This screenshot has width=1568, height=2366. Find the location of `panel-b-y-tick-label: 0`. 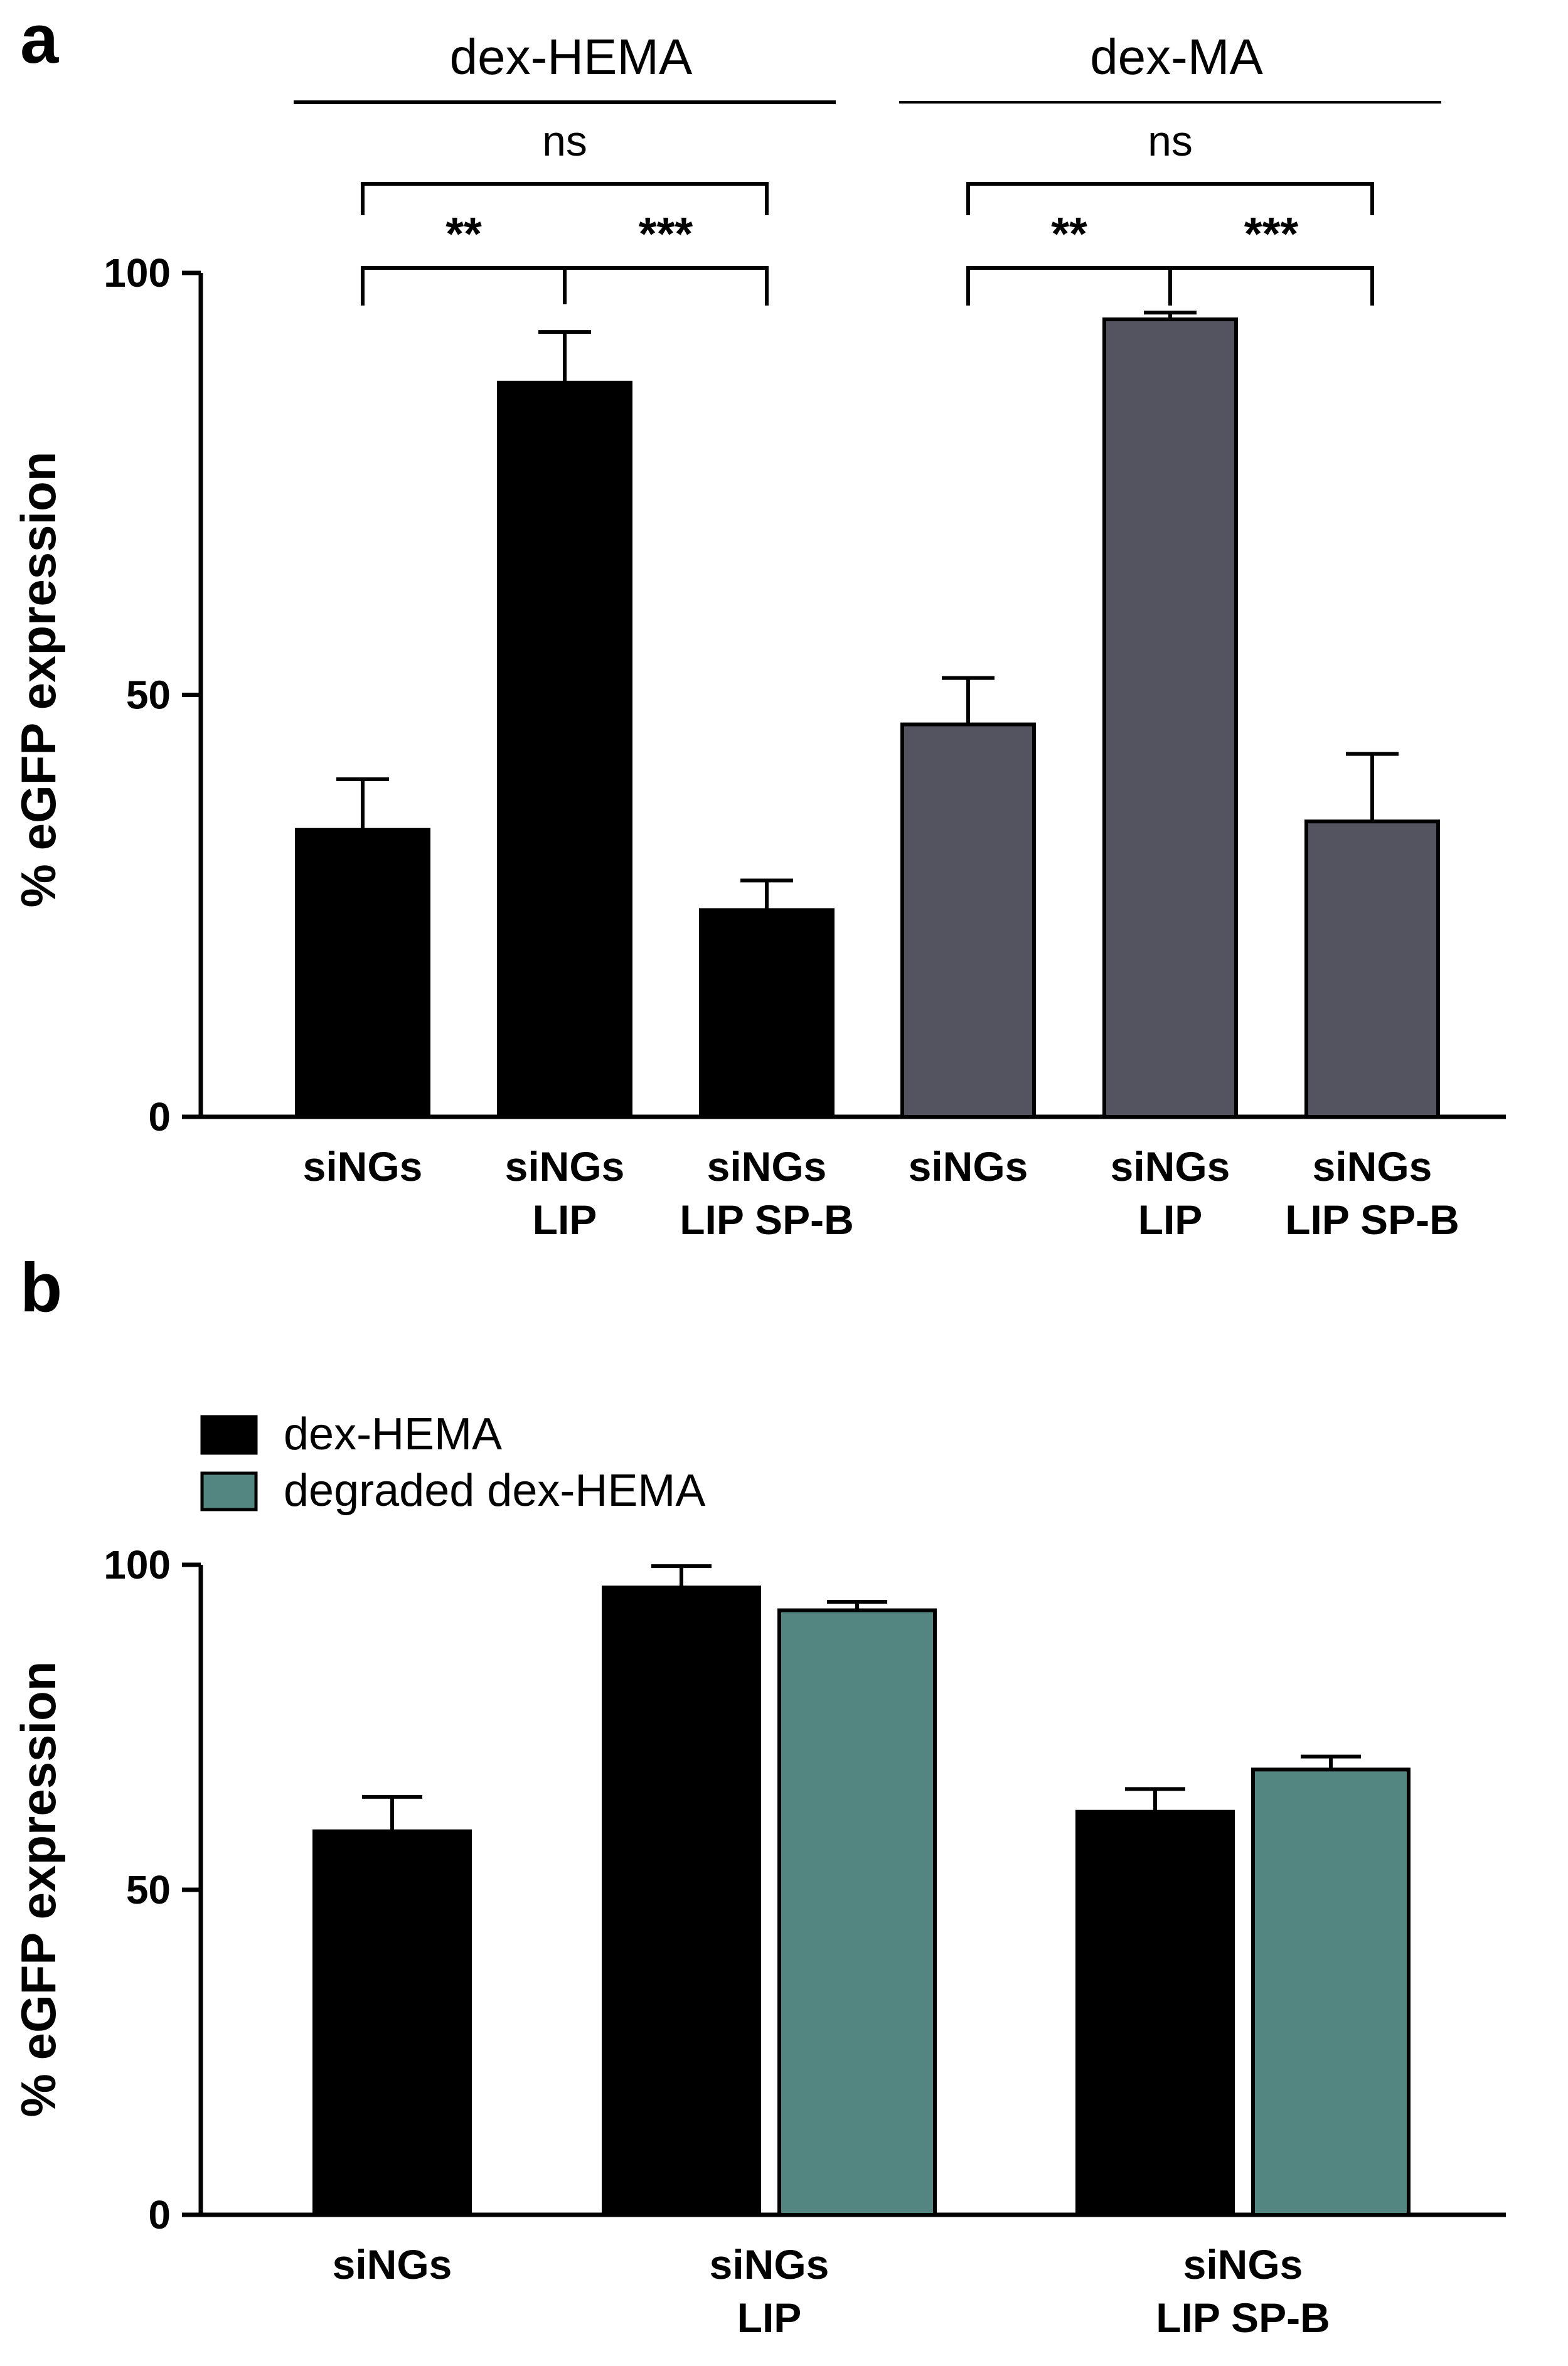

panel-b-y-tick-label: 0 is located at coordinates (159, 2214).